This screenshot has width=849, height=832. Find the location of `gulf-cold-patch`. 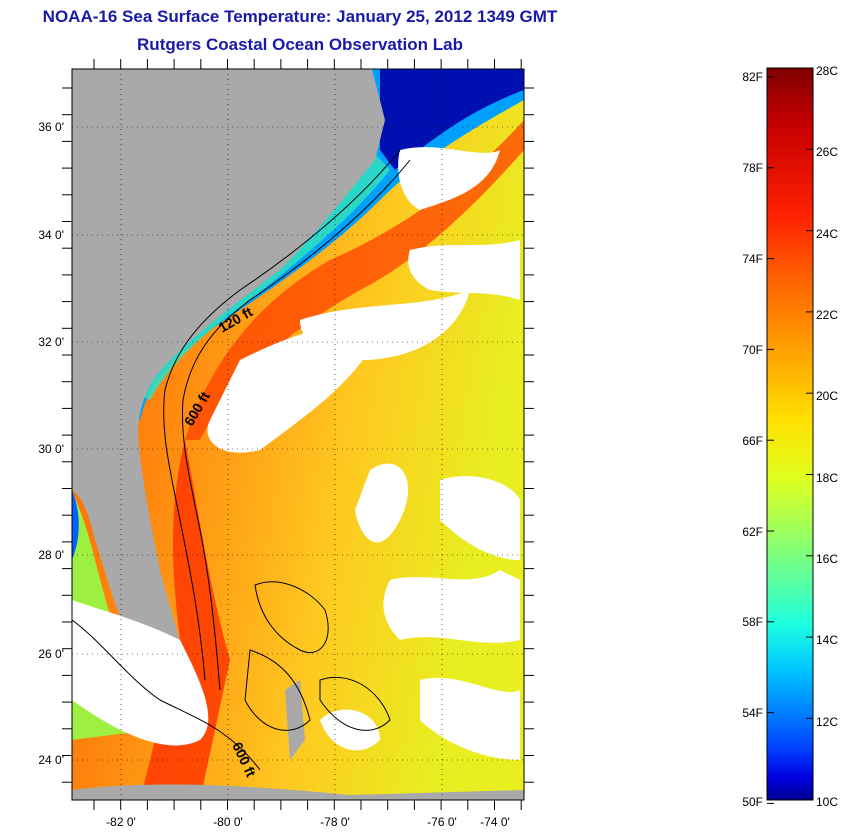

gulf-cold-patch is located at coordinates (75, 525).